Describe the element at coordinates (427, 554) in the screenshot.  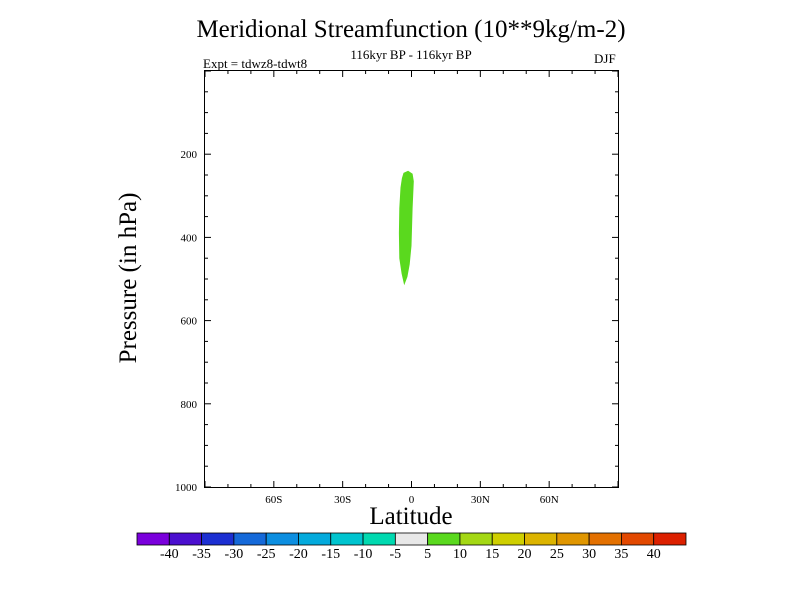
I see `colorbar-label: 5` at that location.